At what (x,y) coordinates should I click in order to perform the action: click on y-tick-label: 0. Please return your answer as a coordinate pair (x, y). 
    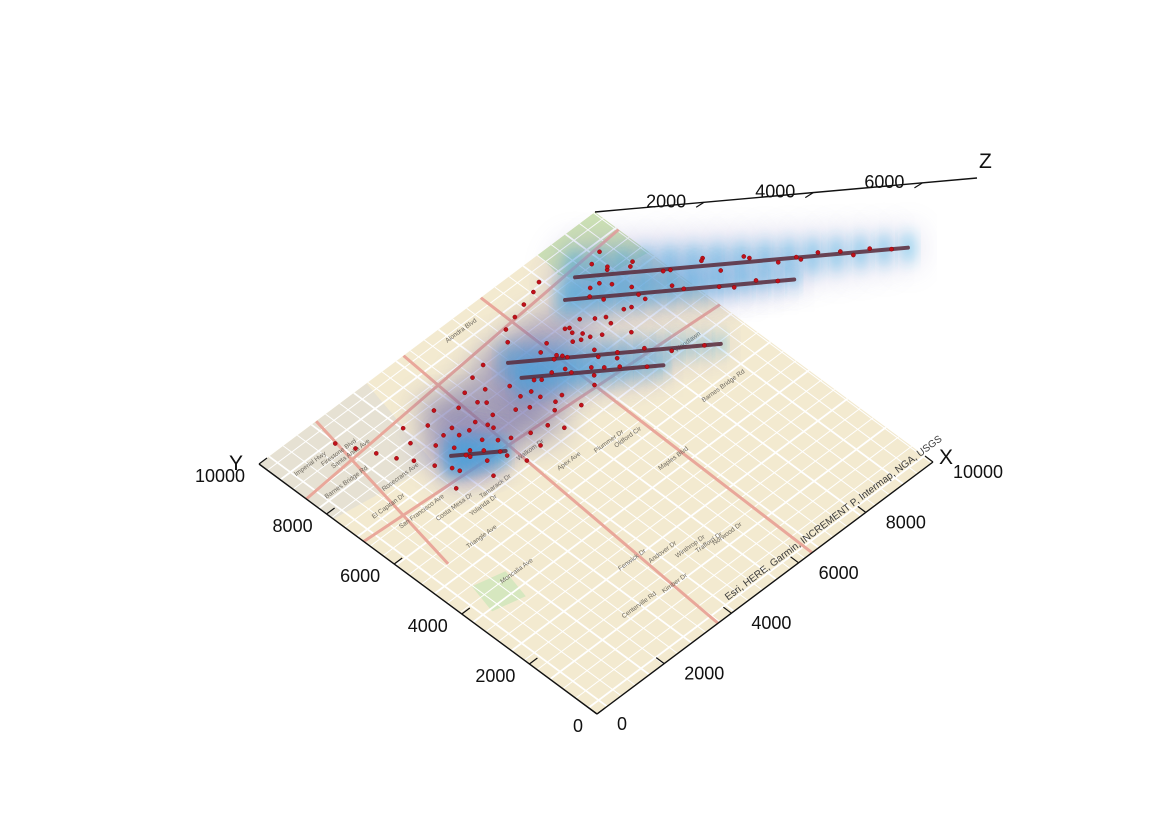
    Looking at the image, I should click on (578, 726).